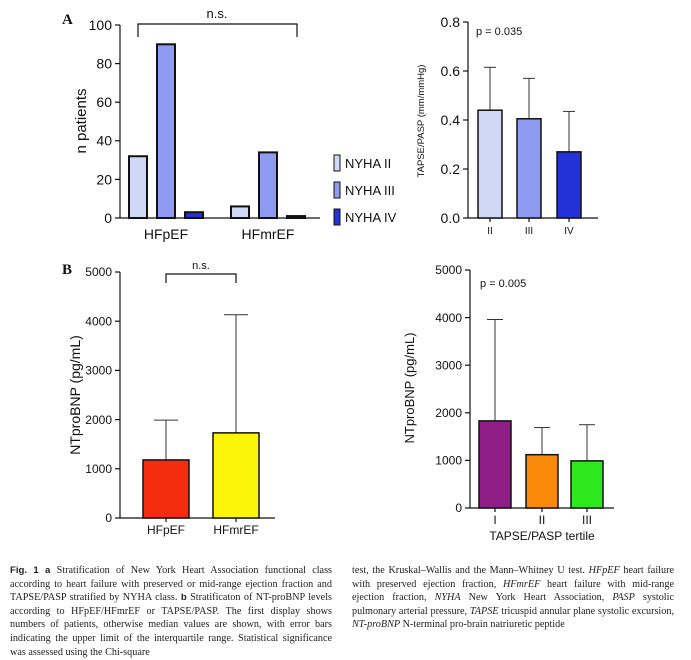 This screenshot has height=660, width=691. I want to click on legend-swatch-nyha-ii, so click(337, 163).